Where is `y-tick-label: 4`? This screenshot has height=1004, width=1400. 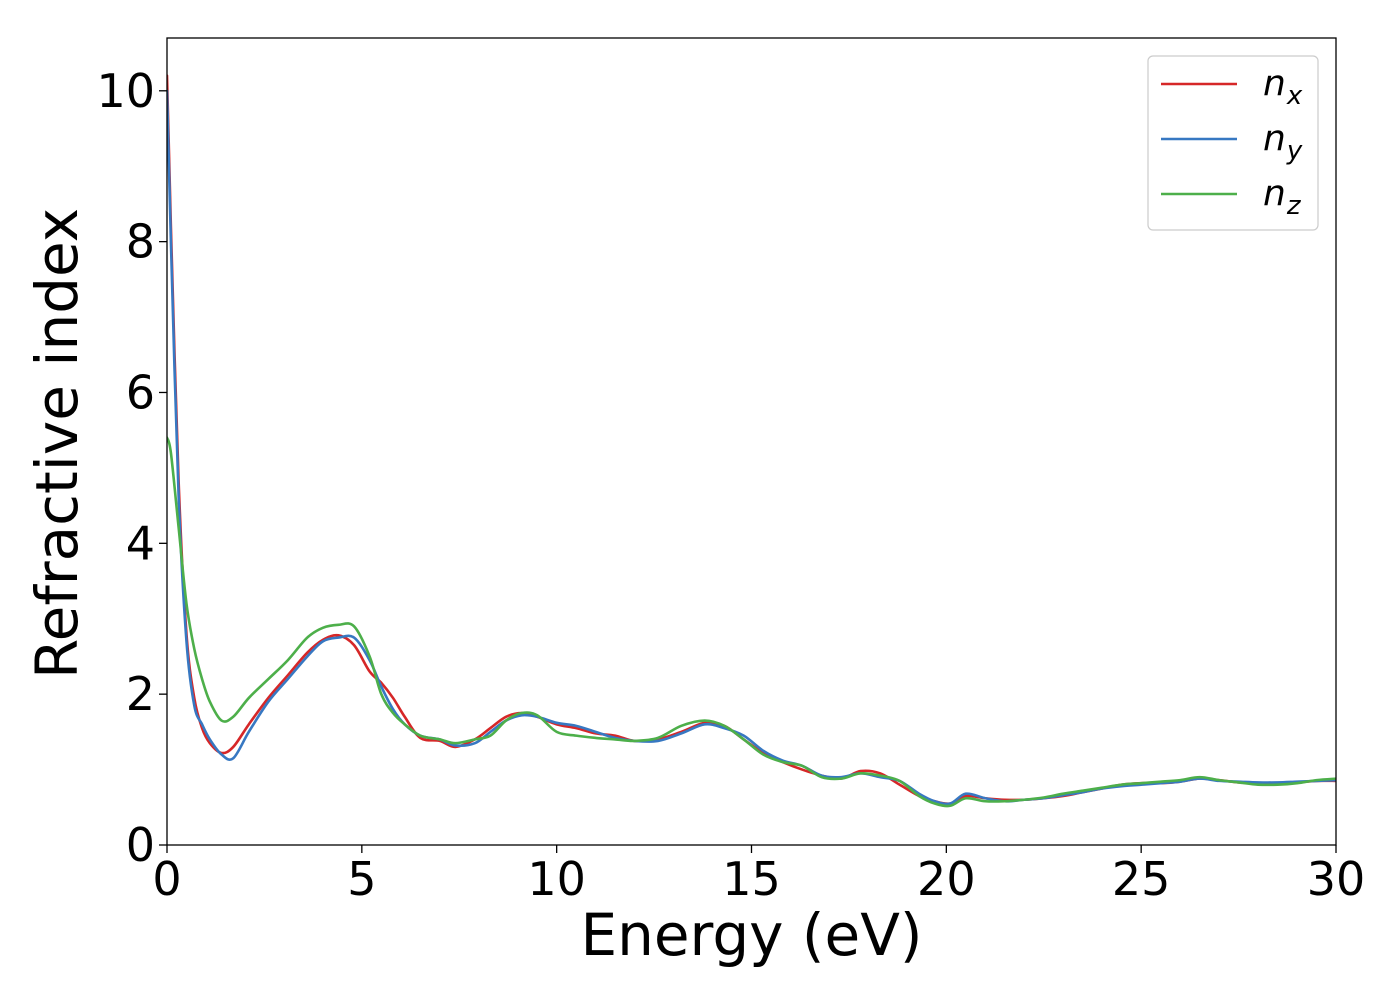 y-tick-label: 4 is located at coordinates (140, 543).